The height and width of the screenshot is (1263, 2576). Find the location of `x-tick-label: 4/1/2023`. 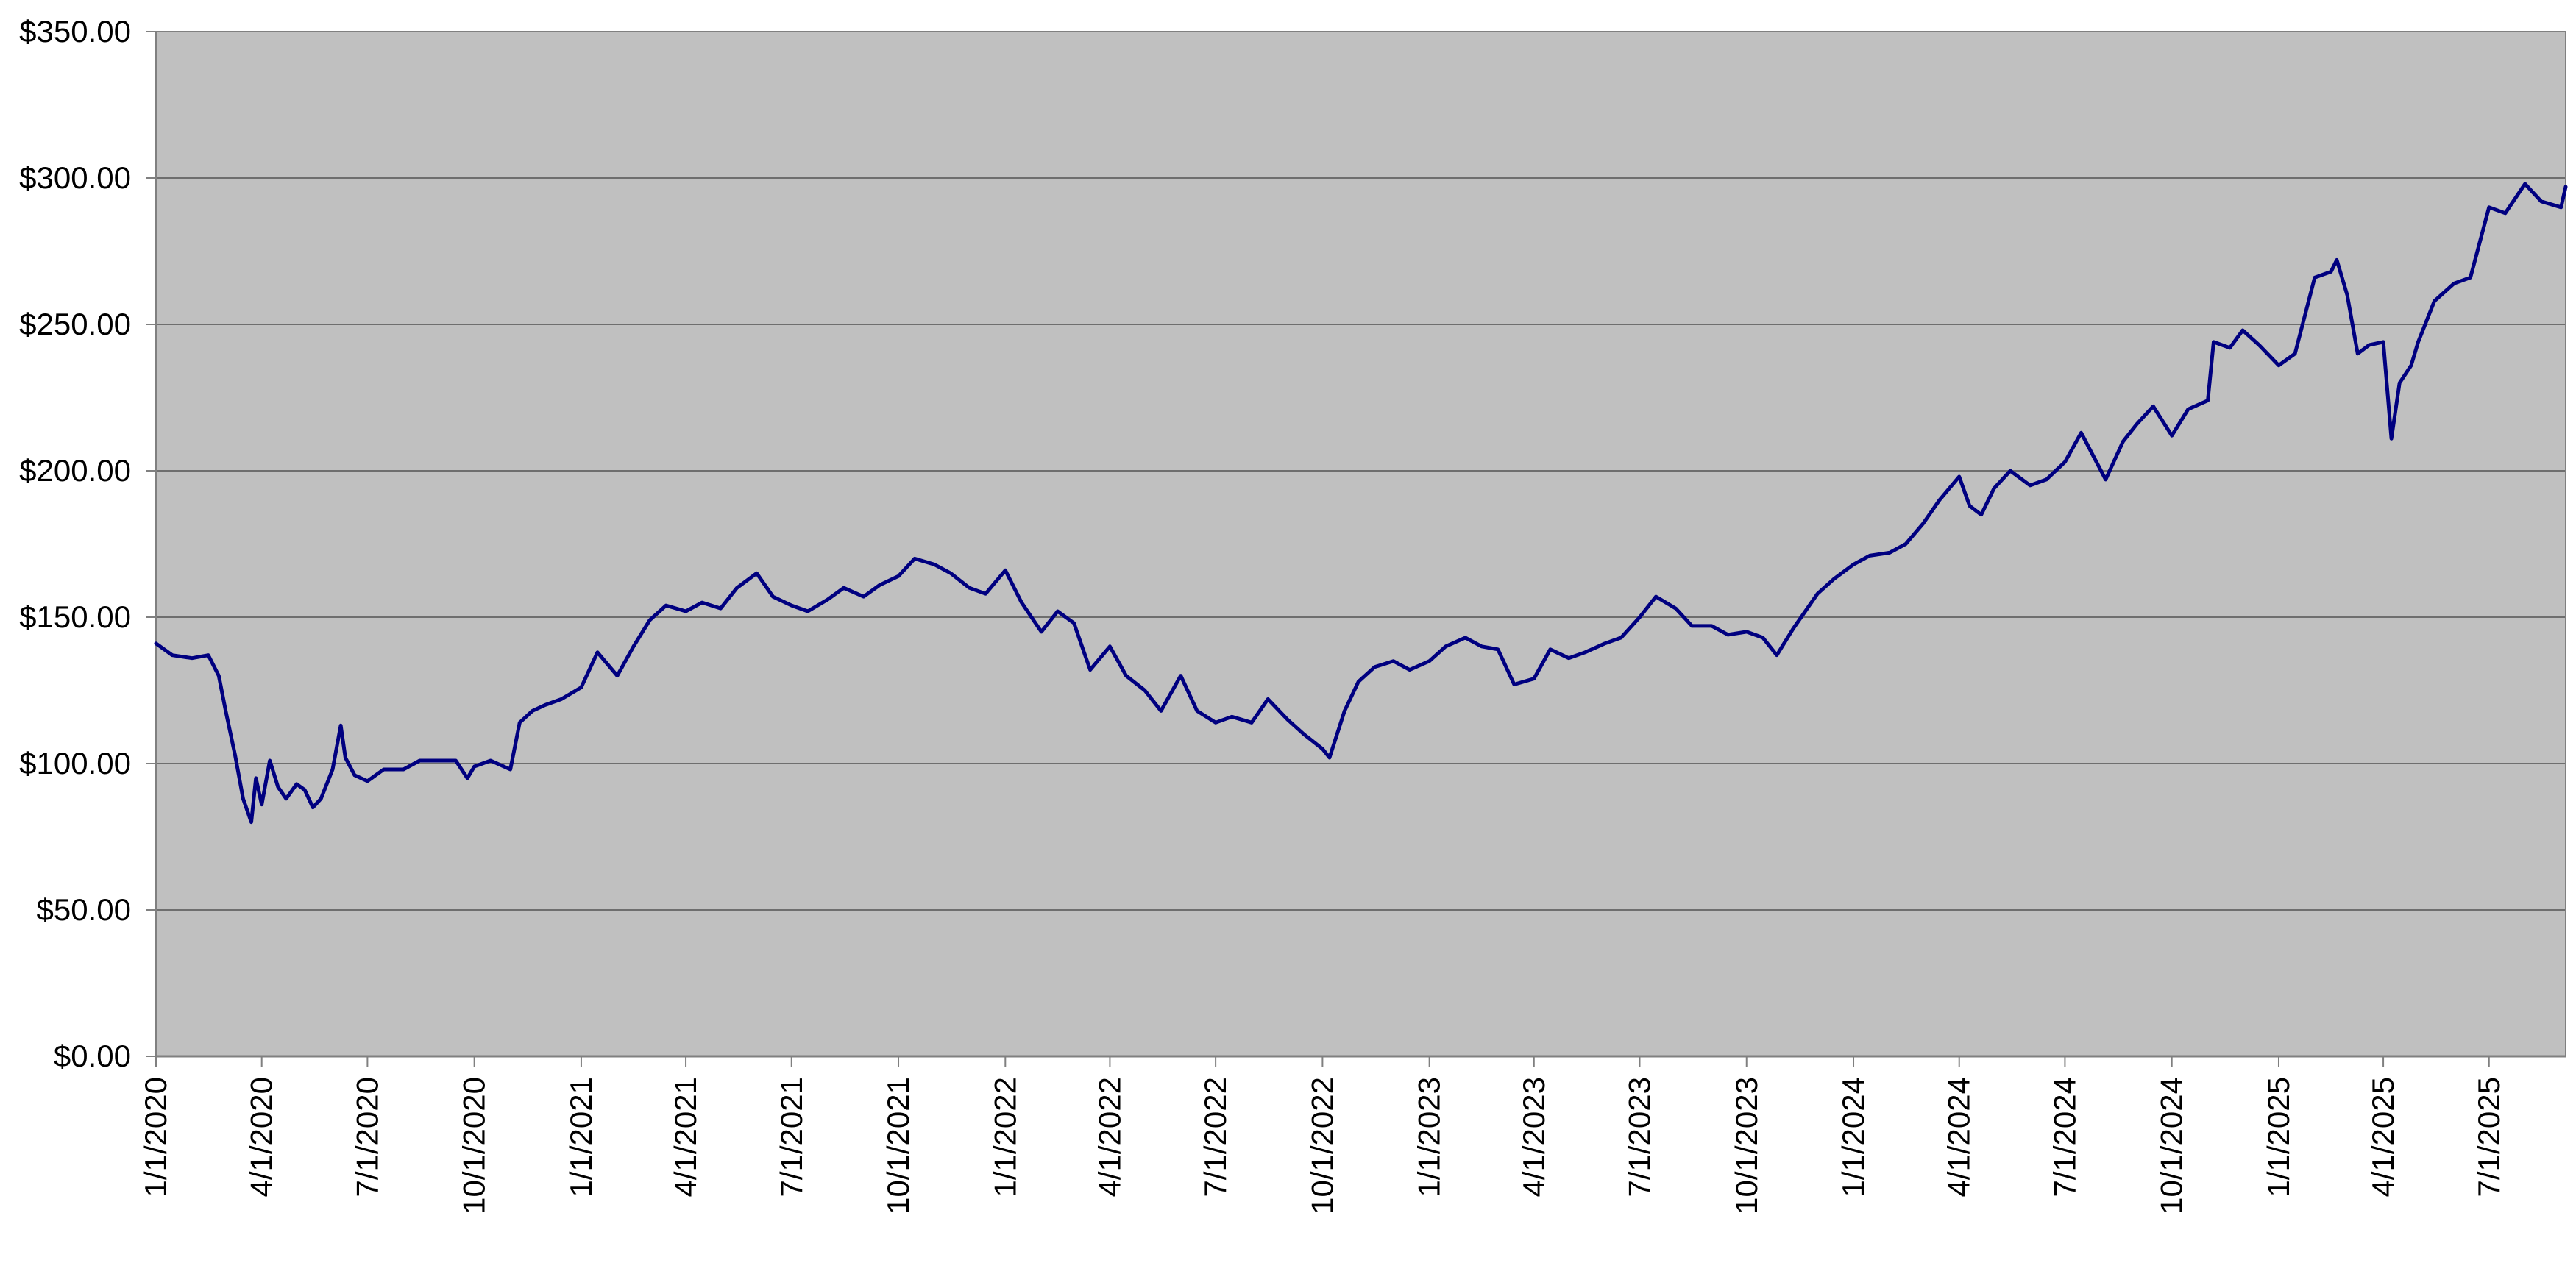

x-tick-label: 4/1/2023 is located at coordinates (1533, 1137).